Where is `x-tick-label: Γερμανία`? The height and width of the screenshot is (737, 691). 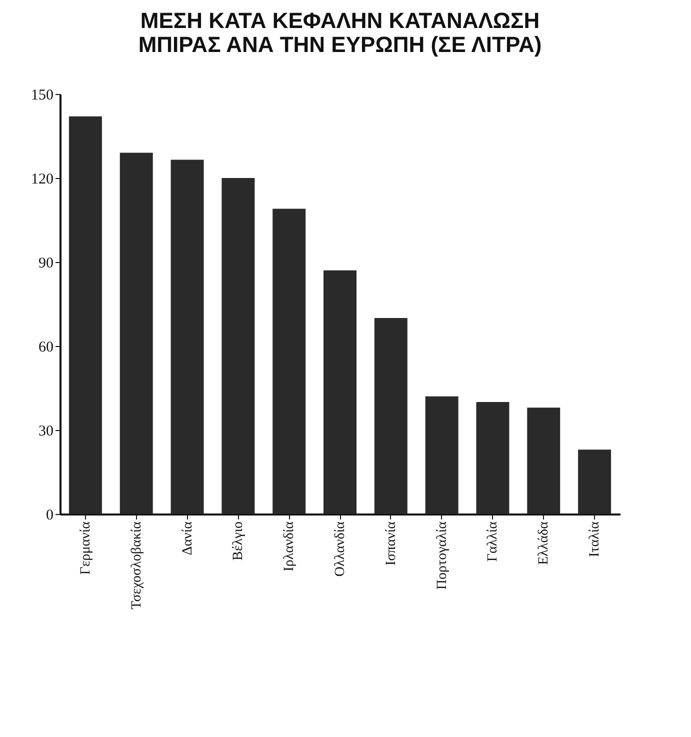
x-tick-label: Γερμανία is located at coordinates (86, 547).